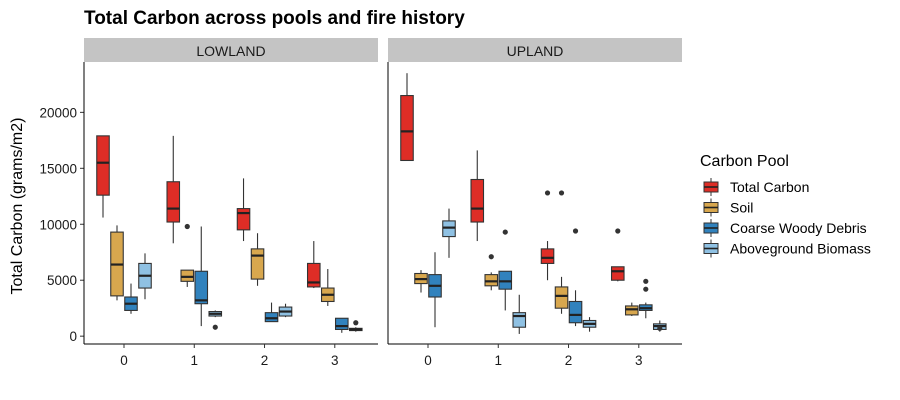 Image resolution: width=900 pixels, height=400 pixels. I want to click on y-tick-label: 15000, so click(58, 168).